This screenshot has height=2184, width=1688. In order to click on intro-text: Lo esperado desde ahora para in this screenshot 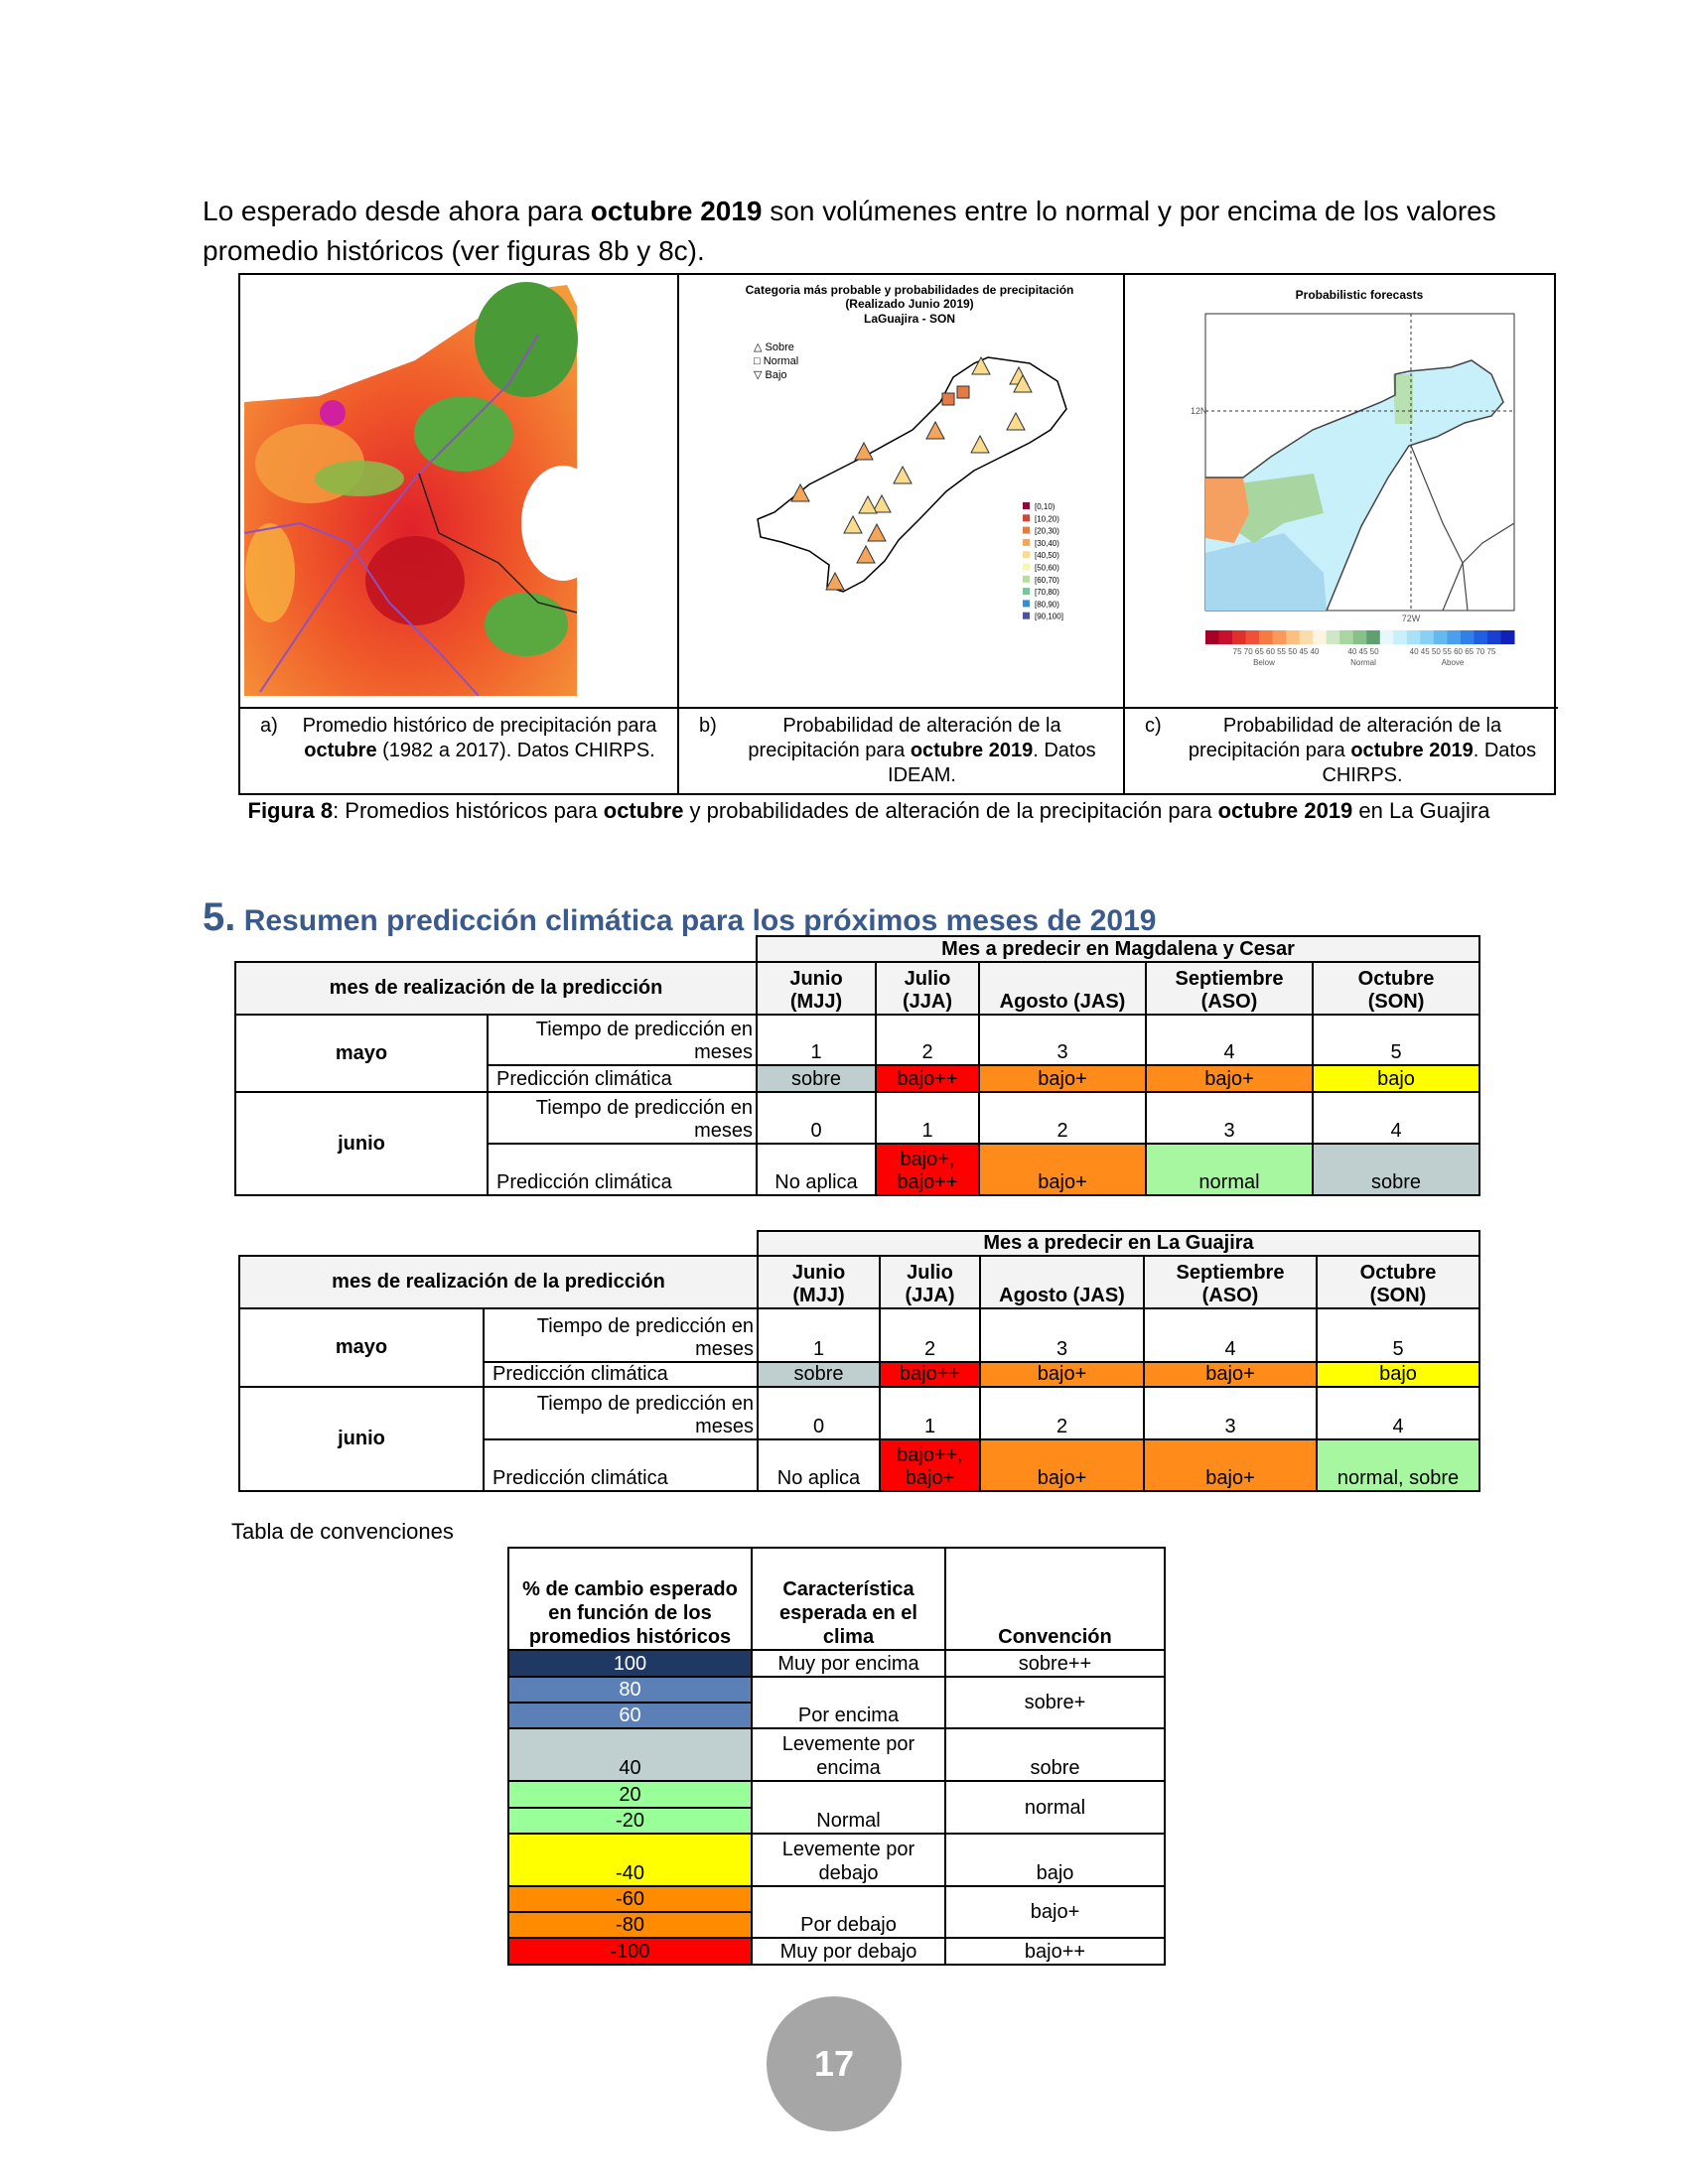, I will do `click(397, 211)`.